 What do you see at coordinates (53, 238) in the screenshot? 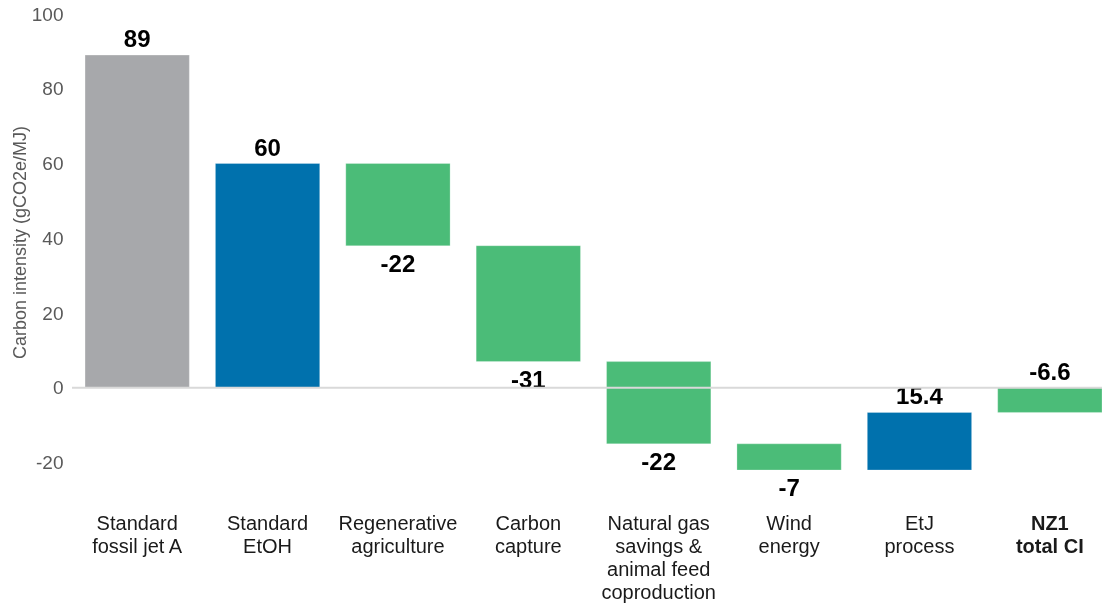
I see `y-tick-label: 40` at bounding box center [53, 238].